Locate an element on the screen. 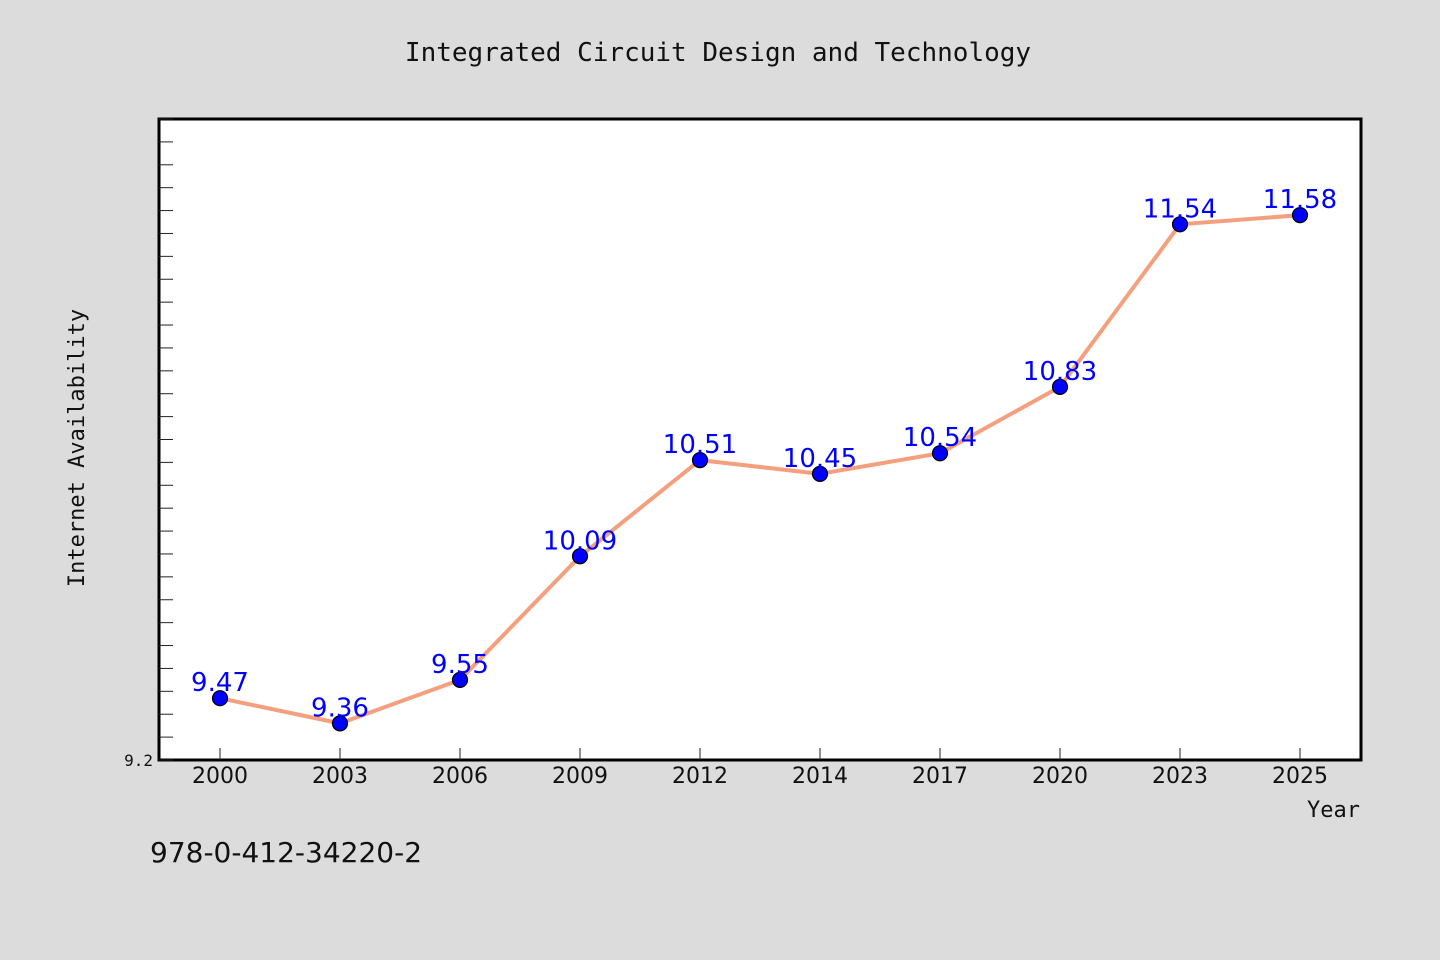 This screenshot has height=960, width=1440. y-axis-ticks is located at coordinates (166, 439).